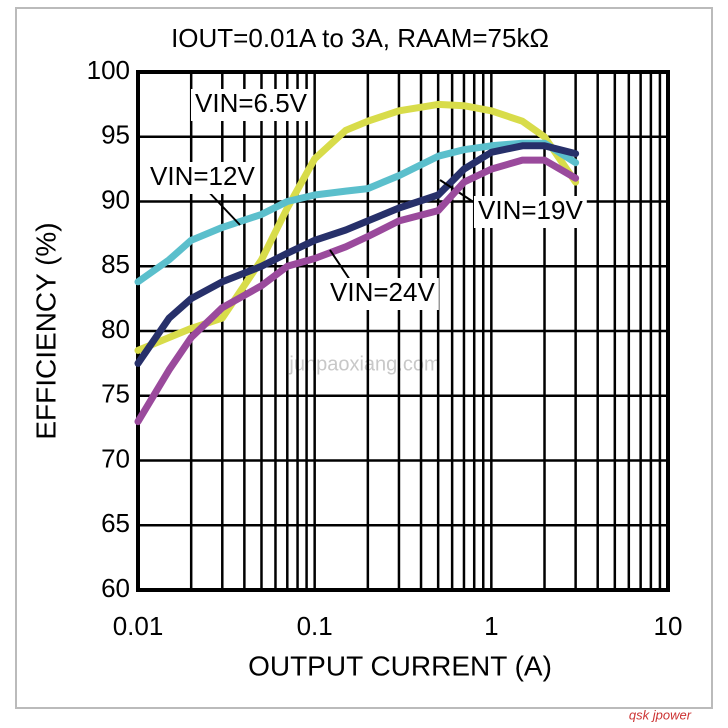  What do you see at coordinates (115, 329) in the screenshot?
I see `y-tick-label: 80` at bounding box center [115, 329].